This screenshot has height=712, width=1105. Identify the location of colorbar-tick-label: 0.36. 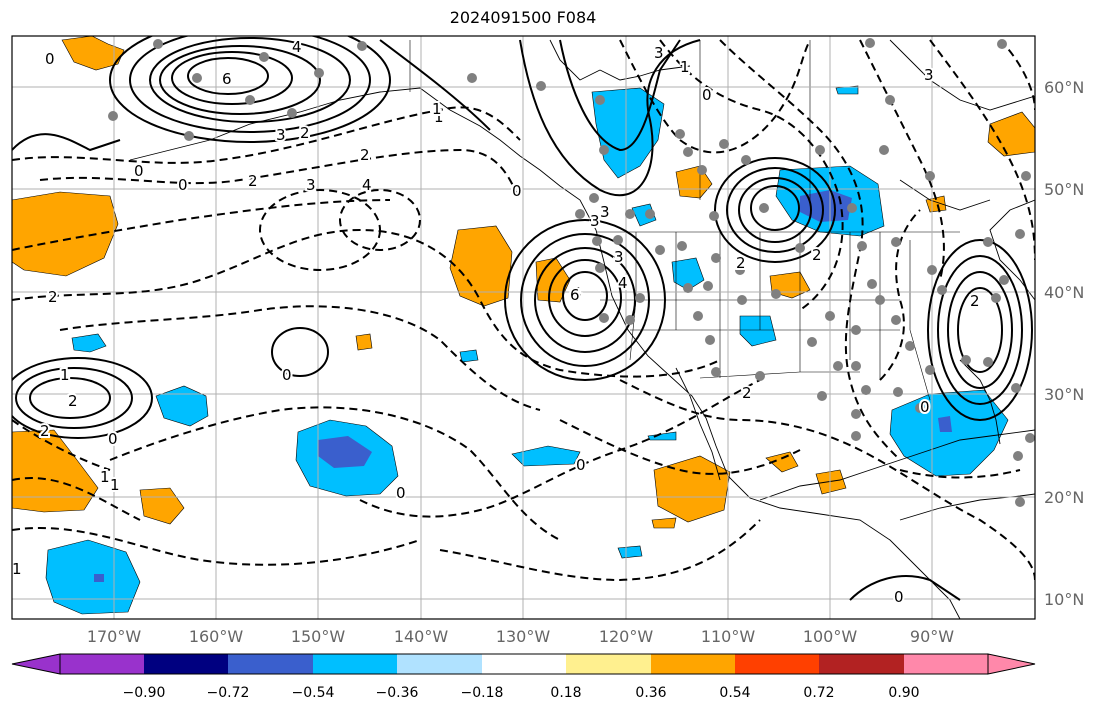
(650, 693).